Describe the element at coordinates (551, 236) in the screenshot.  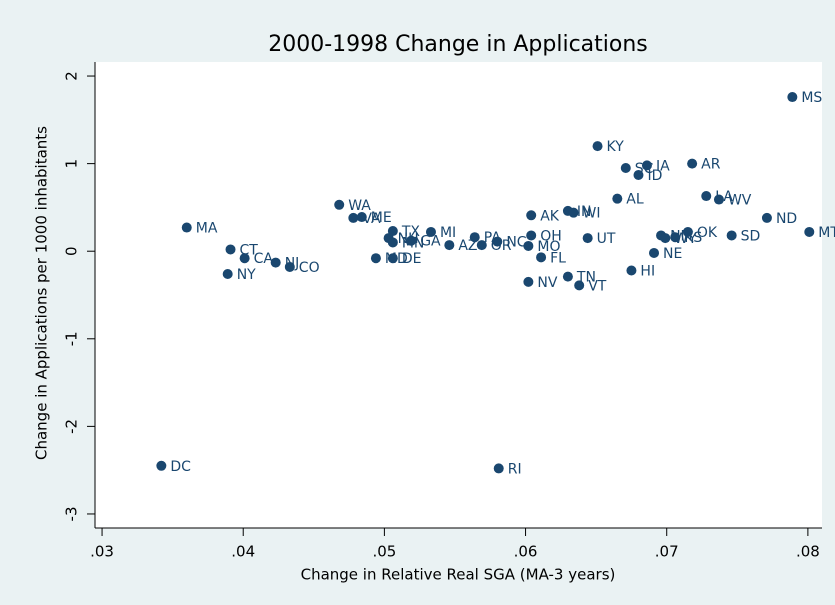
I see `point-label: OH` at that location.